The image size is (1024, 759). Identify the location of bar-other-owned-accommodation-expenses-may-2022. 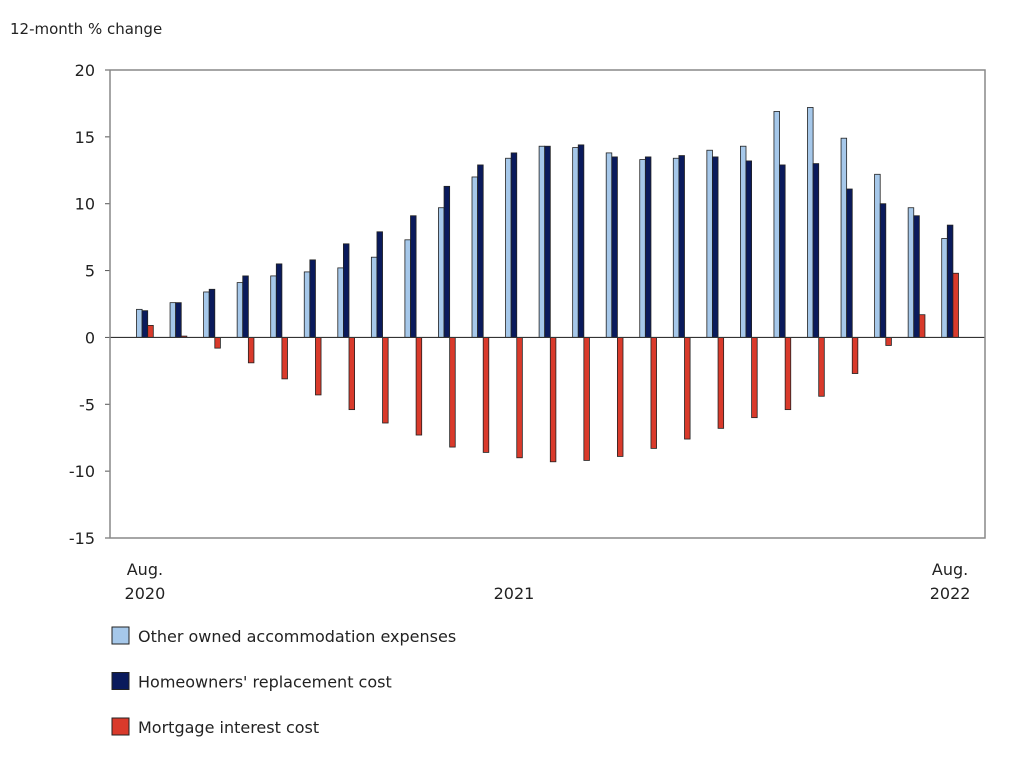
(844, 237).